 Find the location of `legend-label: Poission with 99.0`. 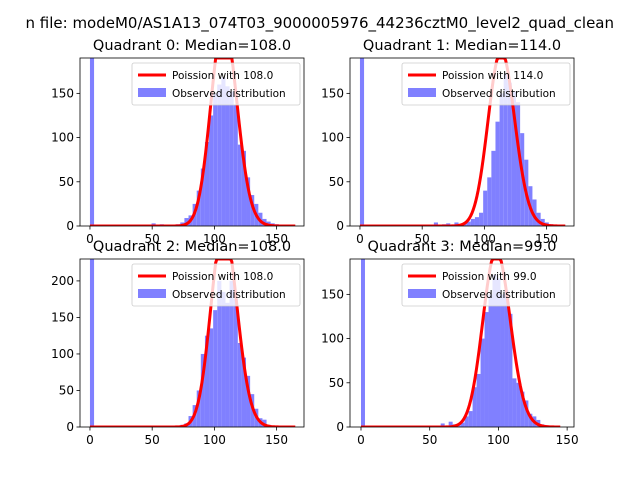

legend-label: Poission with 99.0 is located at coordinates (489, 277).